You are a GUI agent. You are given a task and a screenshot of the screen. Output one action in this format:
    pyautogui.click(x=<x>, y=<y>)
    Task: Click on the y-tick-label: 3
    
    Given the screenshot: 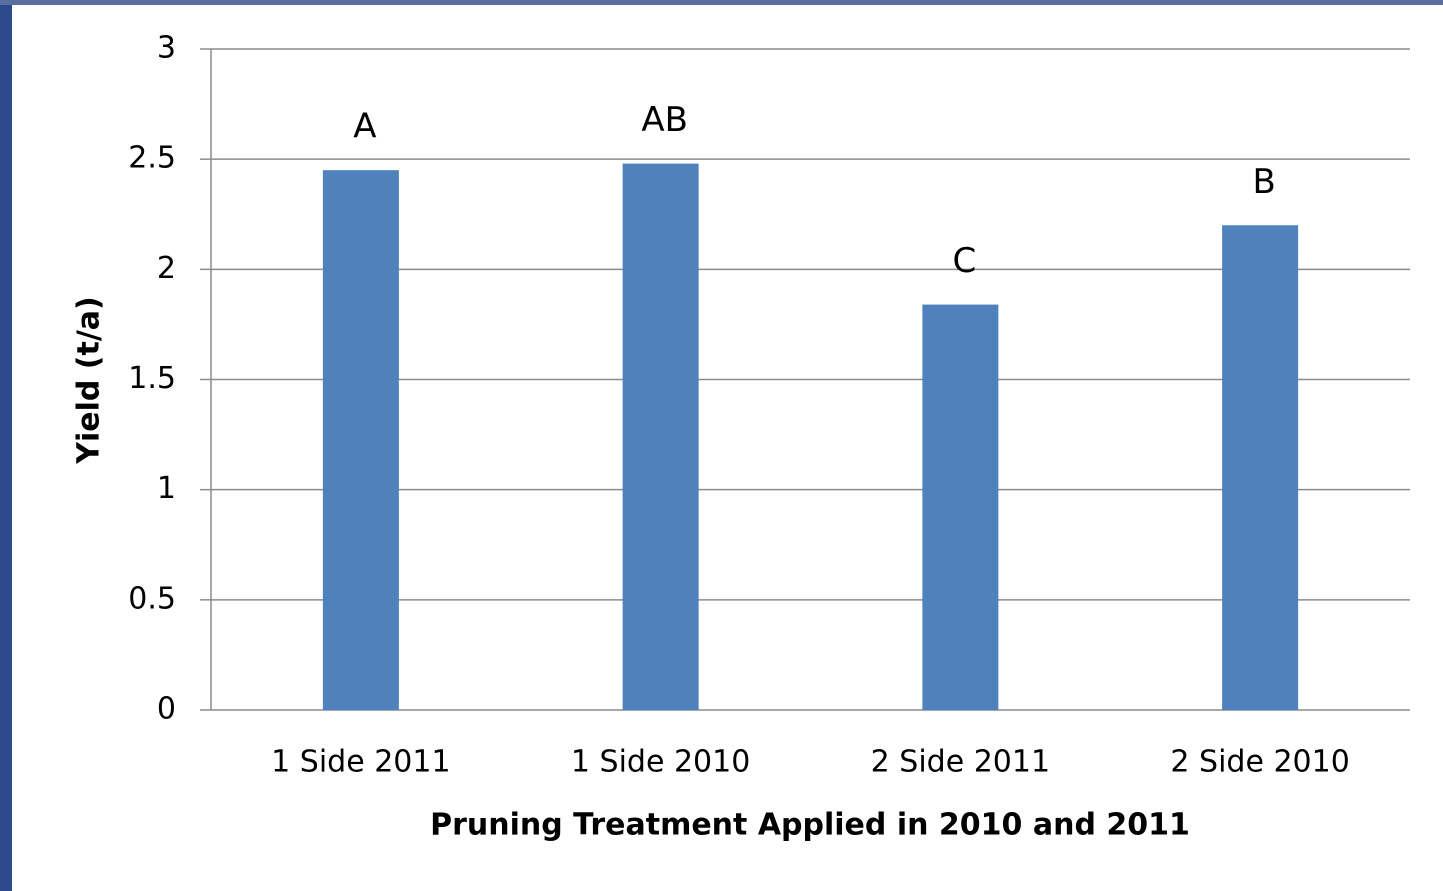 What is the action you would take?
    pyautogui.click(x=166, y=48)
    